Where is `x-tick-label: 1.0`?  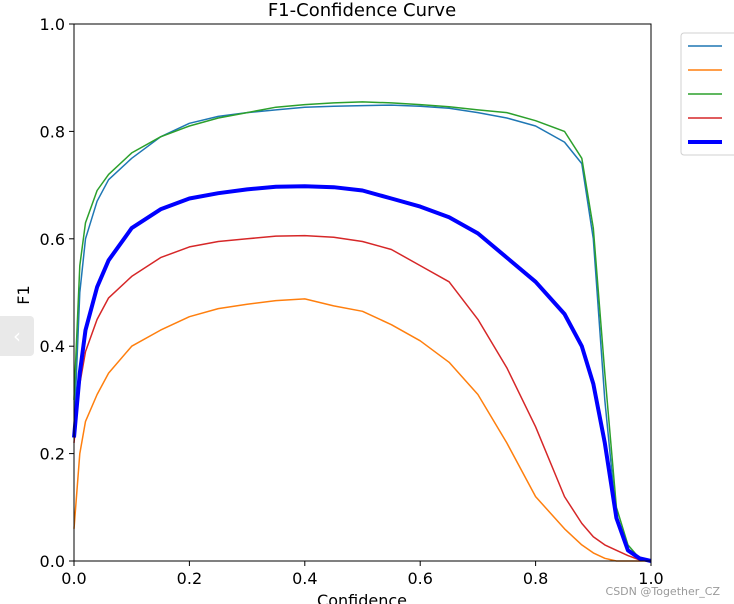
x-tick-label: 1.0 is located at coordinates (650, 578).